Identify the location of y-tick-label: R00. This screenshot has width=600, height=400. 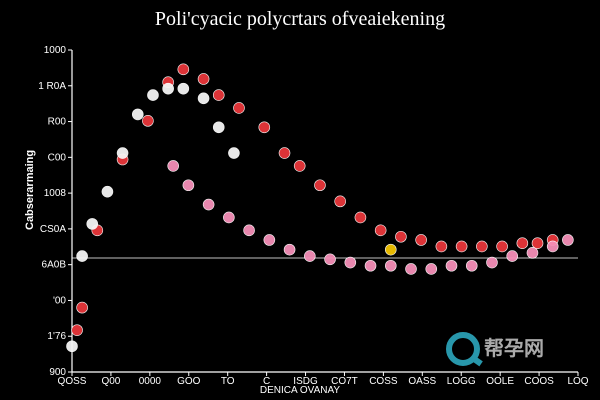
(57, 122).